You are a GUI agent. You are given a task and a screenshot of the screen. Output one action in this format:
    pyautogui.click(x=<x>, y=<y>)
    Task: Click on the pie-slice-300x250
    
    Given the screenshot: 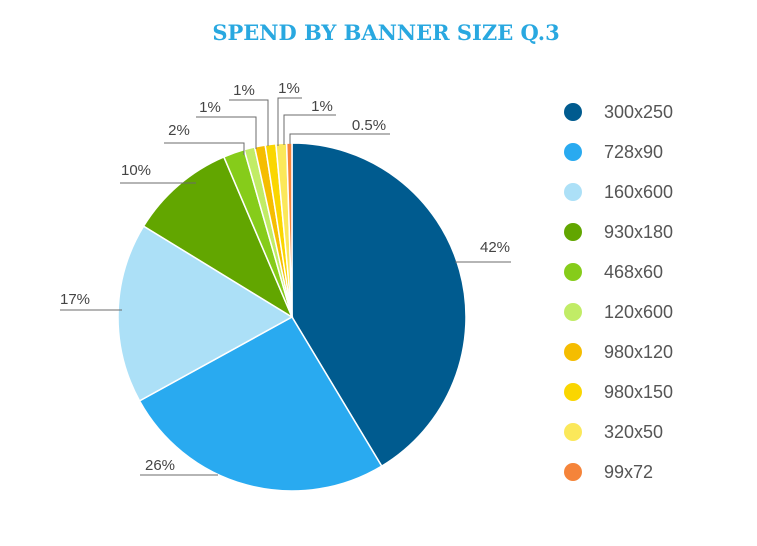 What is the action you would take?
    pyautogui.click(x=379, y=305)
    